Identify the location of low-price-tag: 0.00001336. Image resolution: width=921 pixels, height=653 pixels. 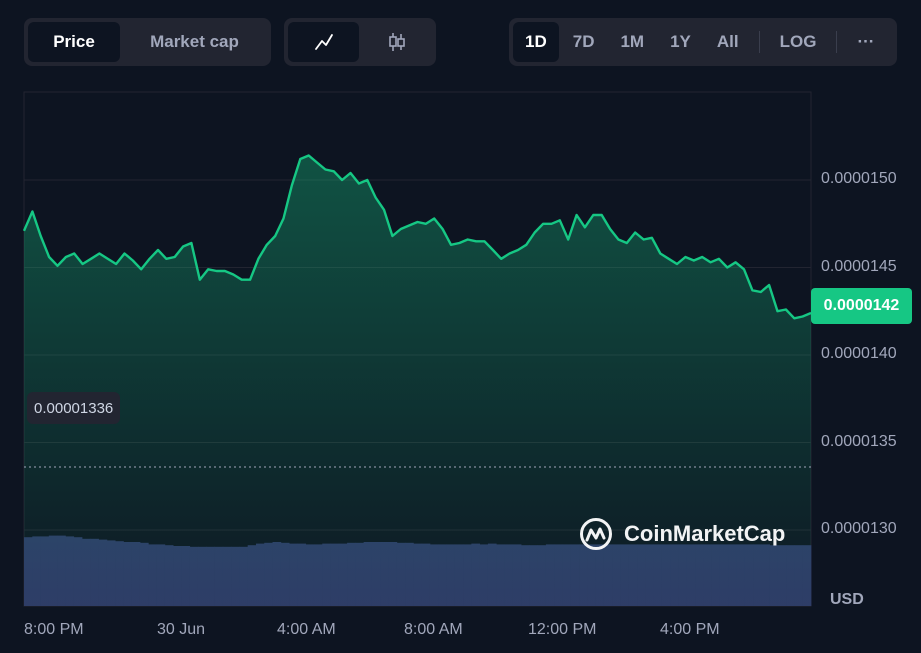
(74, 408).